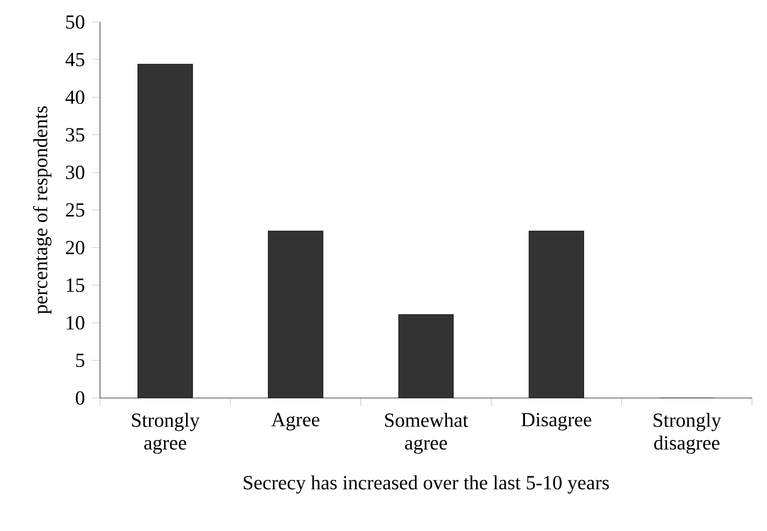 The height and width of the screenshot is (531, 767). I want to click on y-tick-label: 10, so click(75, 323).